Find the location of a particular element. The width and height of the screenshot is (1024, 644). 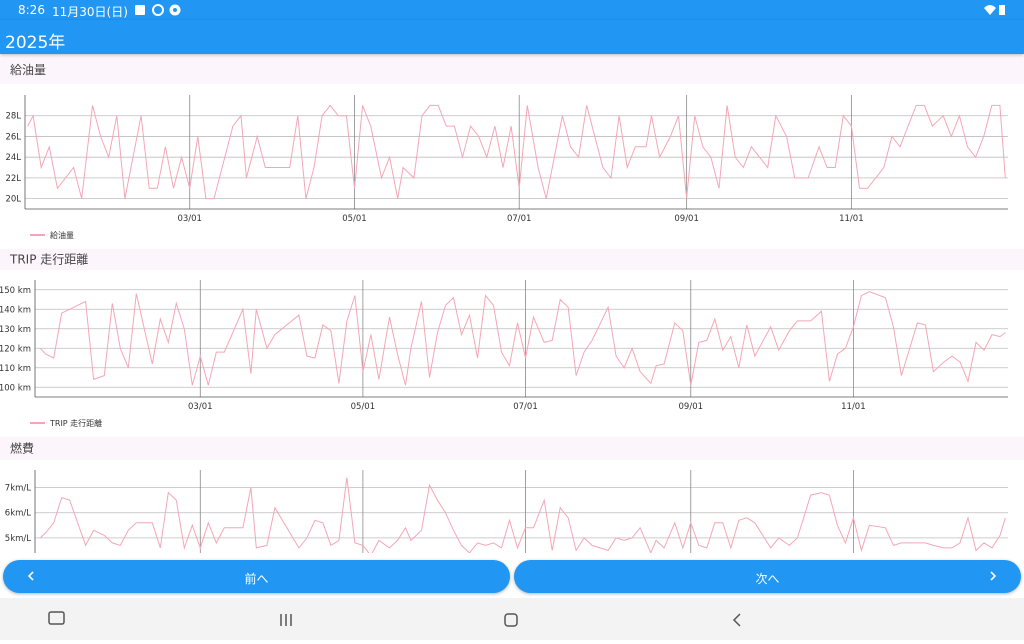

prev-button: 前へ is located at coordinates (256, 576).